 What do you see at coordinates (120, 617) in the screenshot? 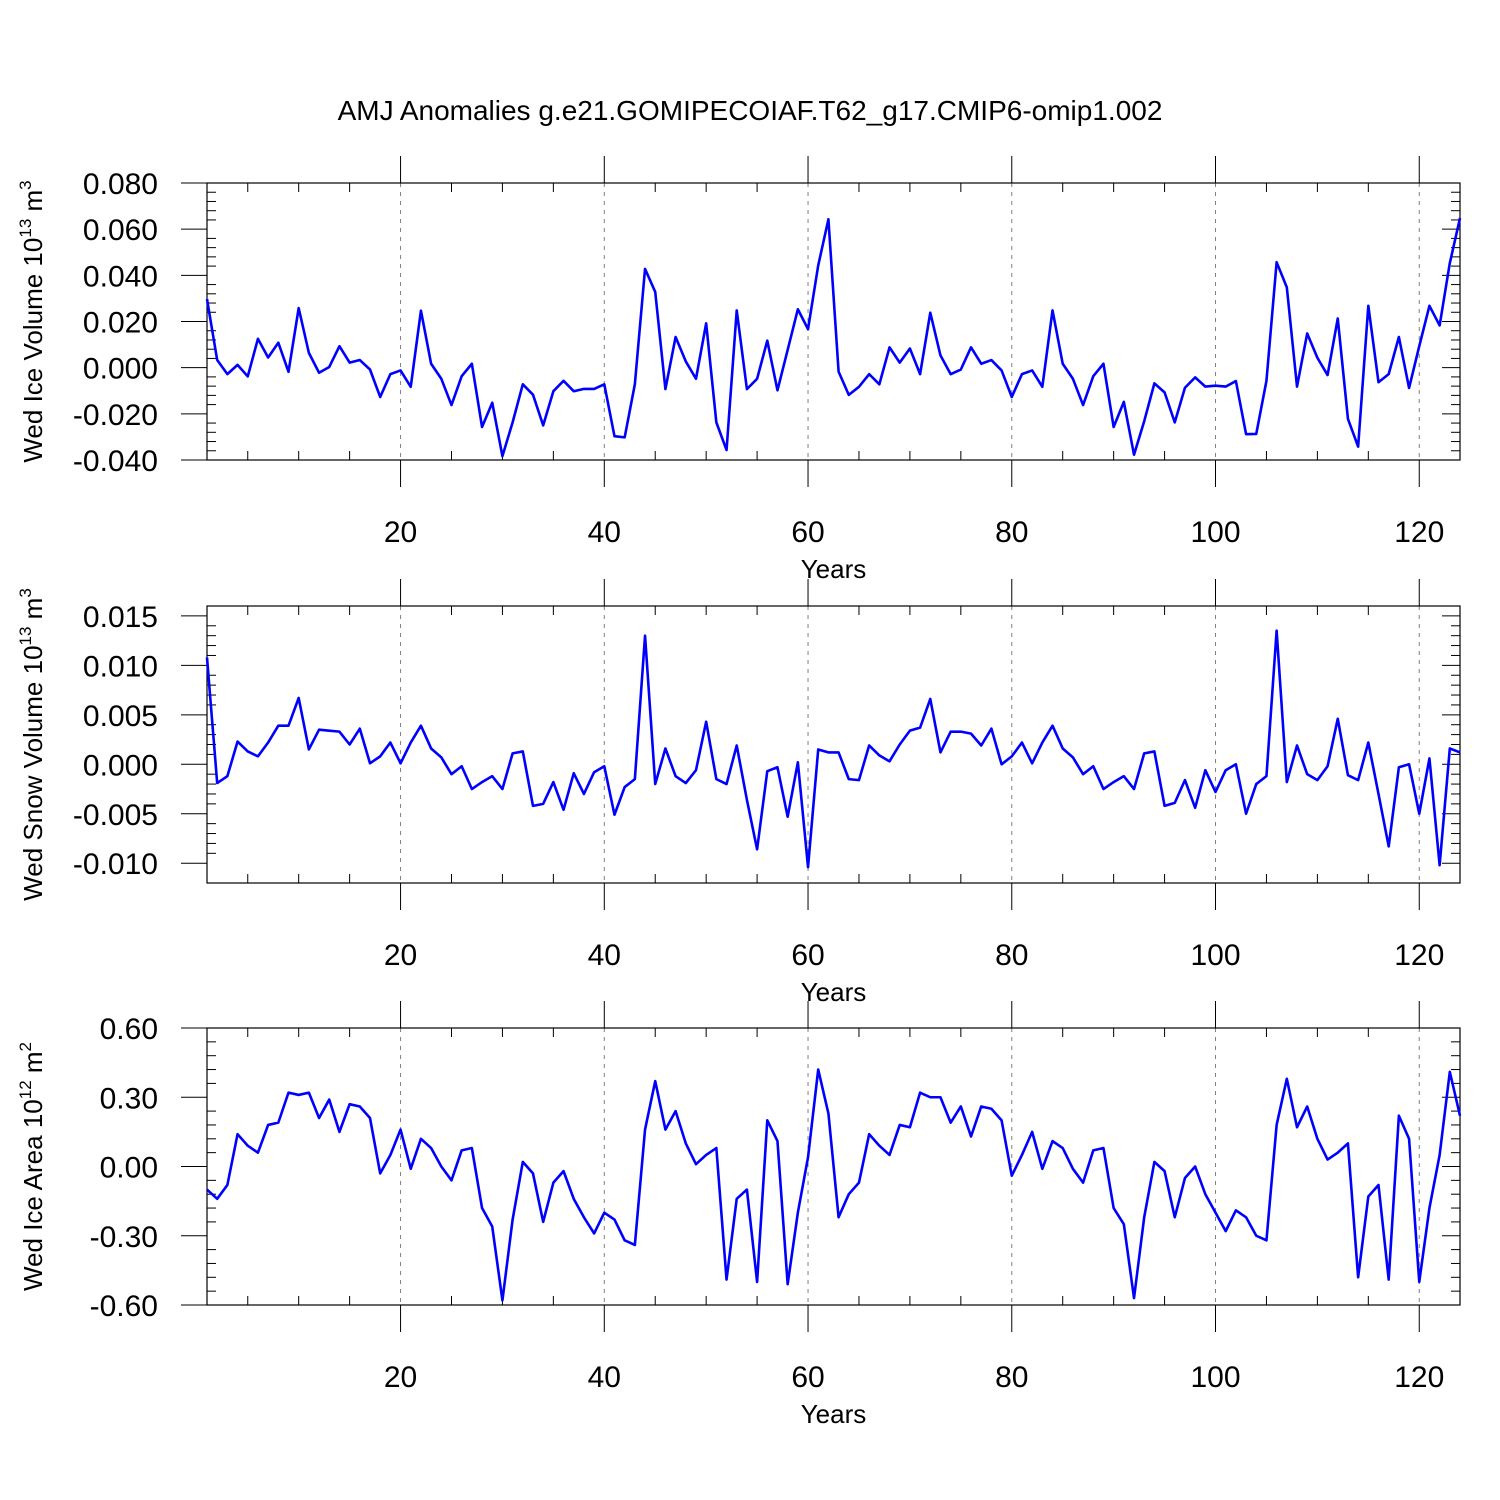
I see `y-tick-label: 0.015` at bounding box center [120, 617].